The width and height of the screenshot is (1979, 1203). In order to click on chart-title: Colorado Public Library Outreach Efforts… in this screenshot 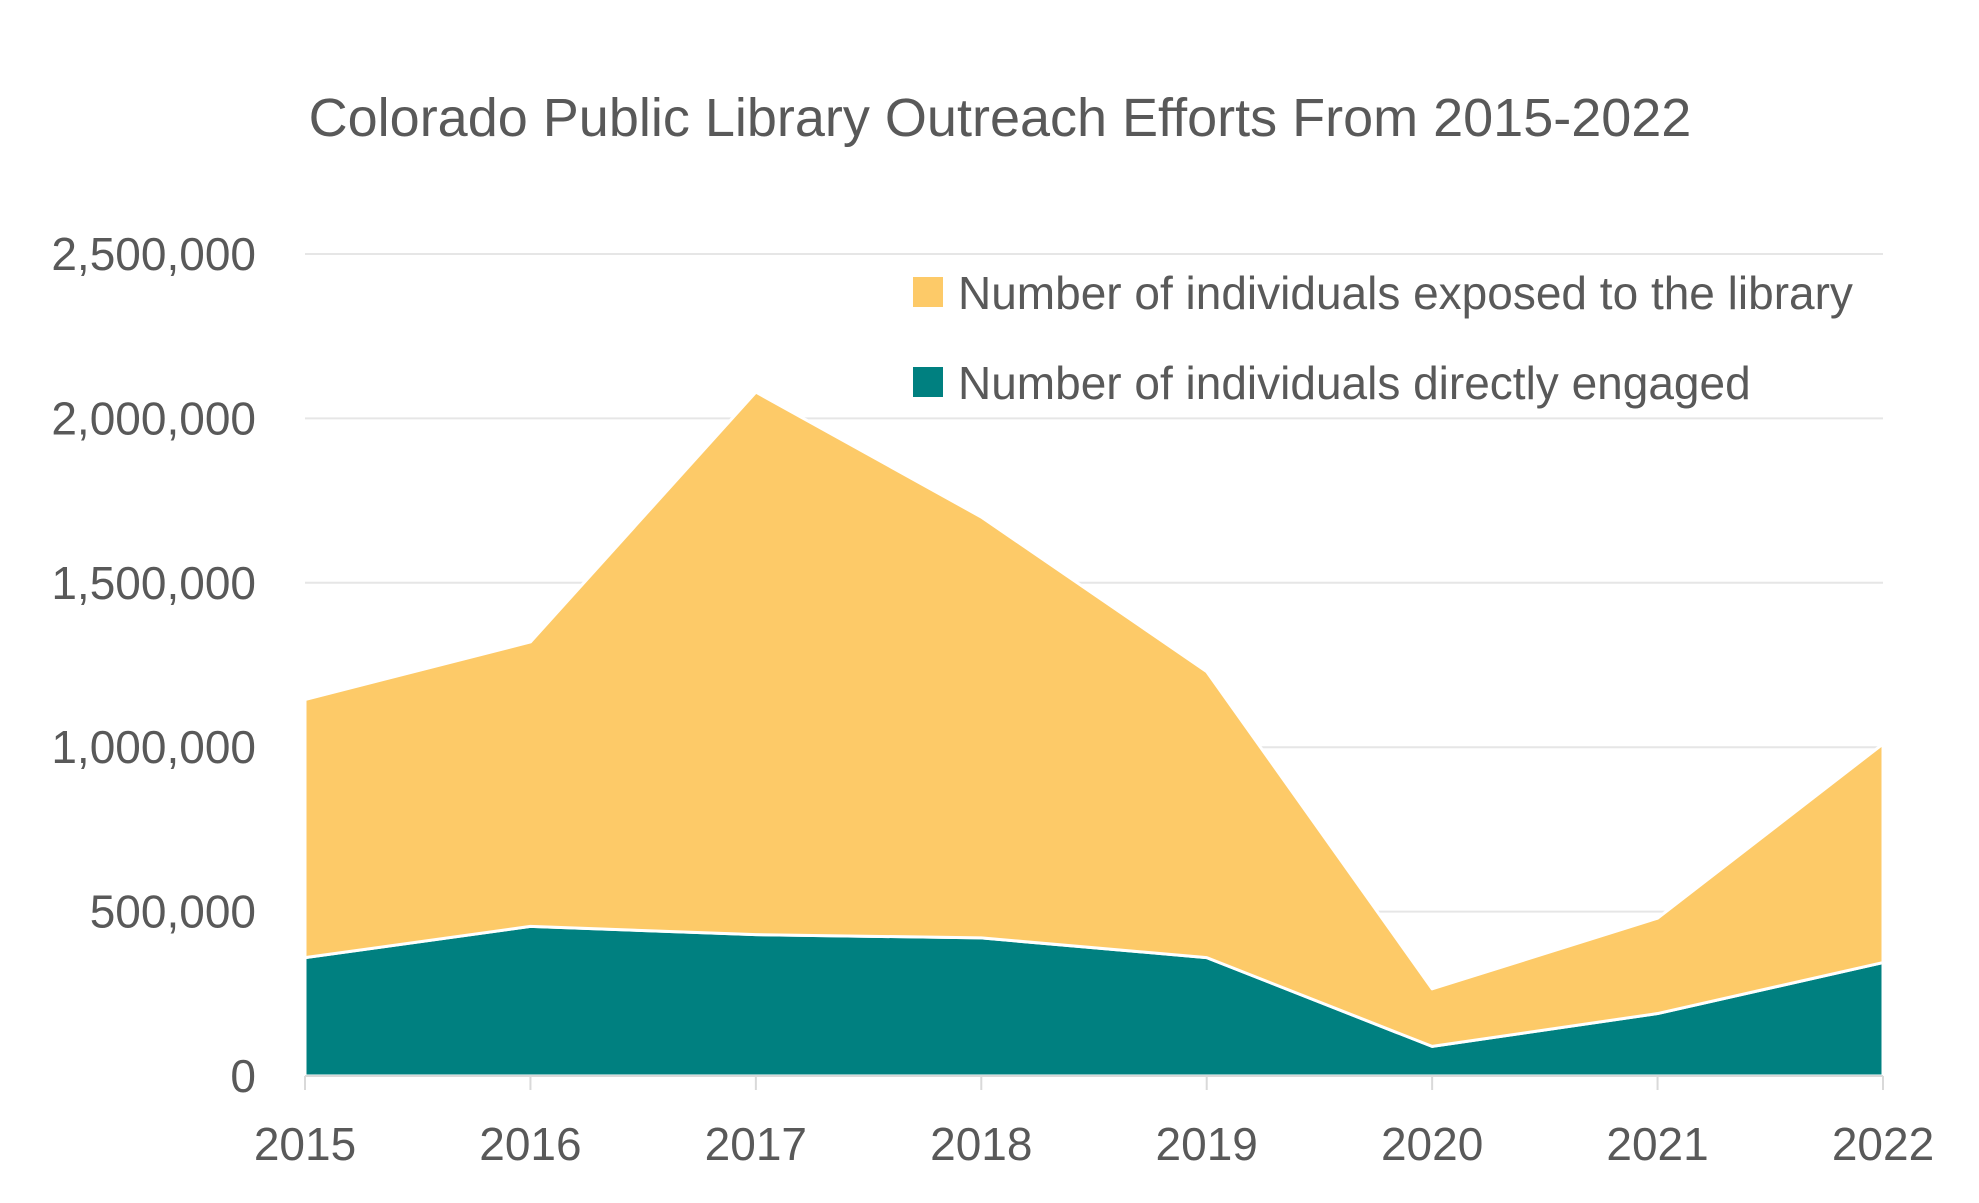, I will do `click(1000, 118)`.